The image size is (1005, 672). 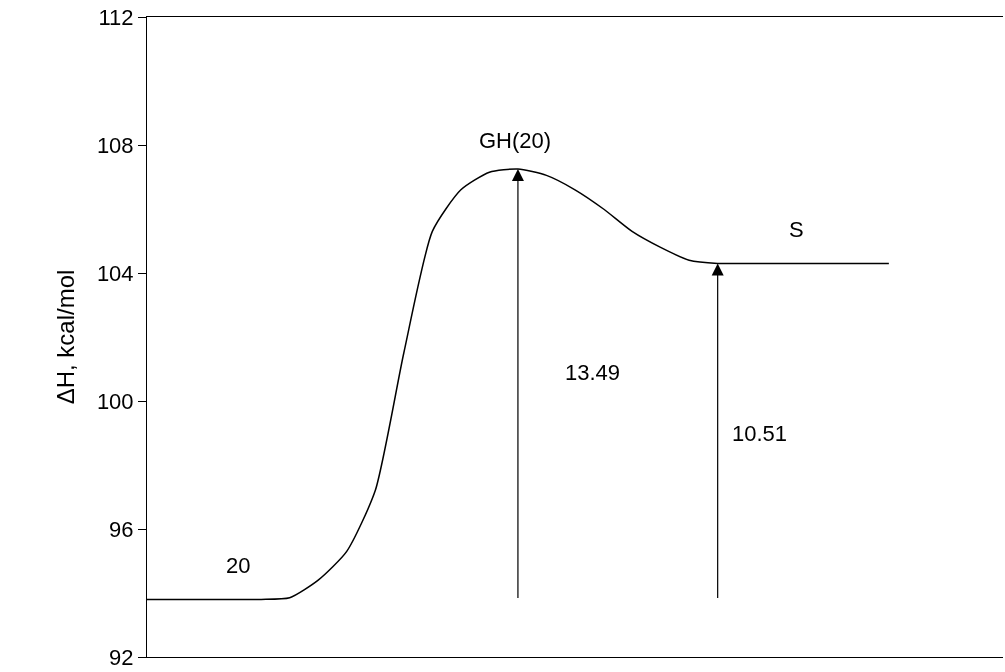 I want to click on y-tick-label: 96, so click(x=121, y=529).